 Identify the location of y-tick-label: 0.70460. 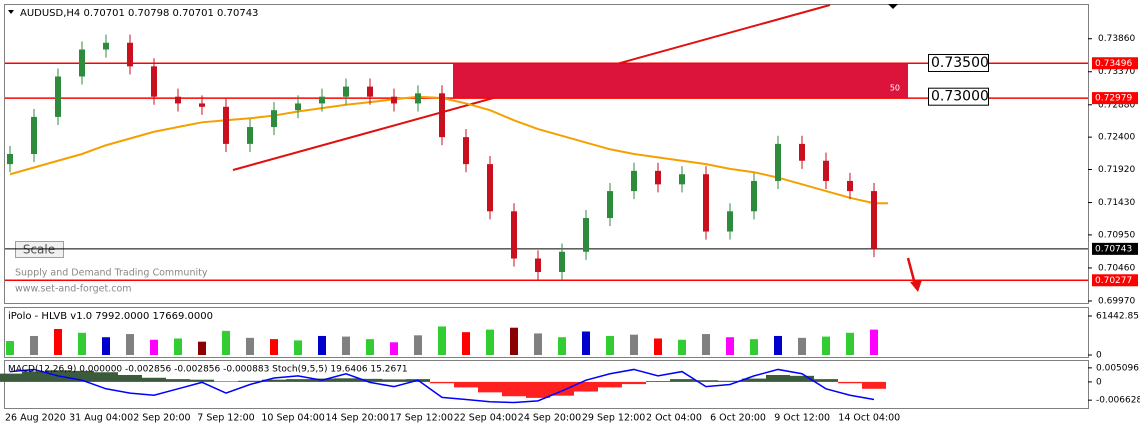
(1116, 268).